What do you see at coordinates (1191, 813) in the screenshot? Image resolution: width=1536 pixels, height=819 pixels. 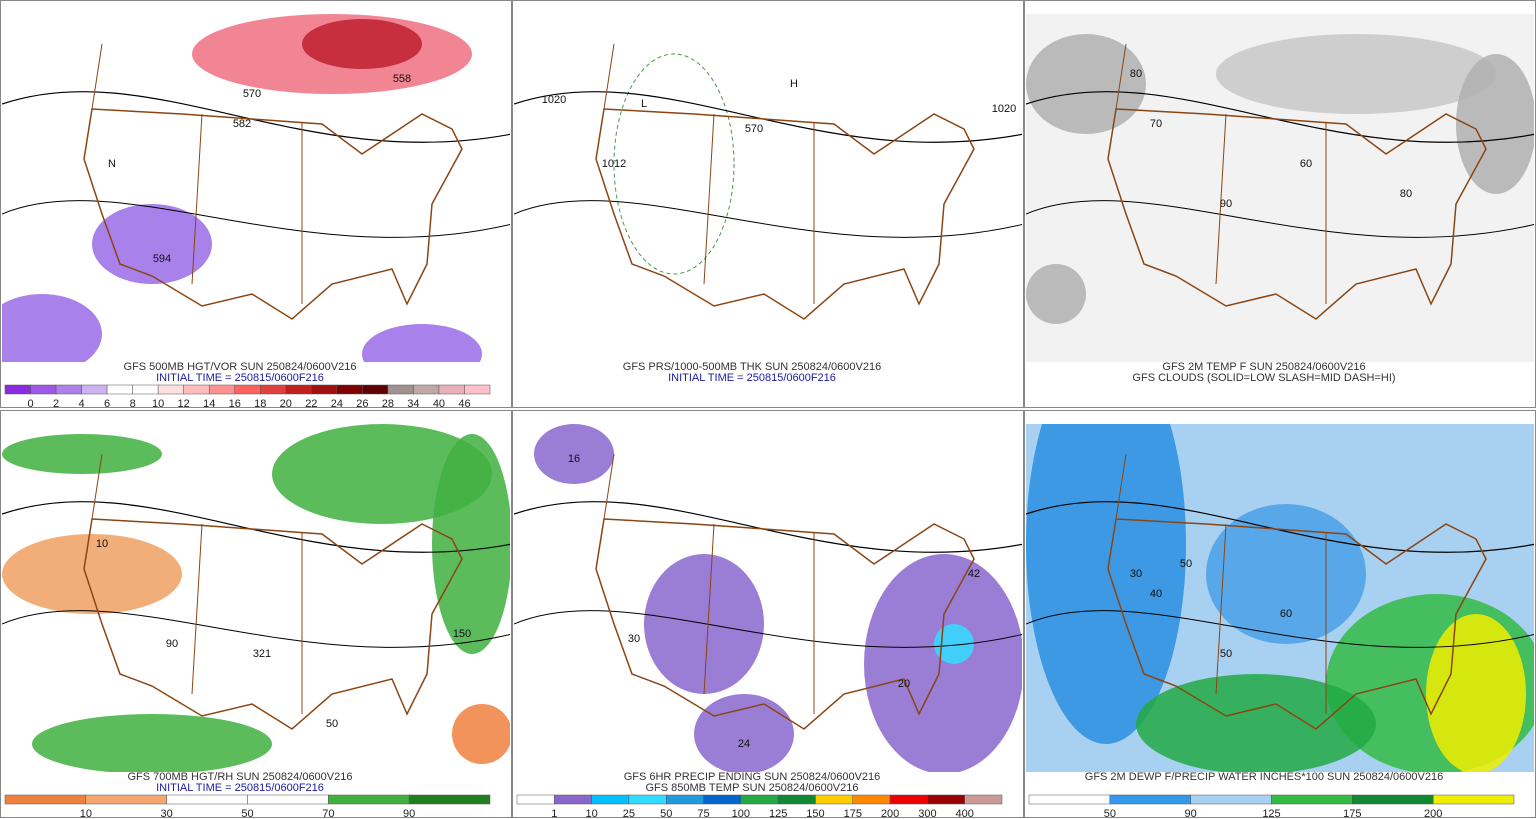 I see `colorbar-label: 90` at bounding box center [1191, 813].